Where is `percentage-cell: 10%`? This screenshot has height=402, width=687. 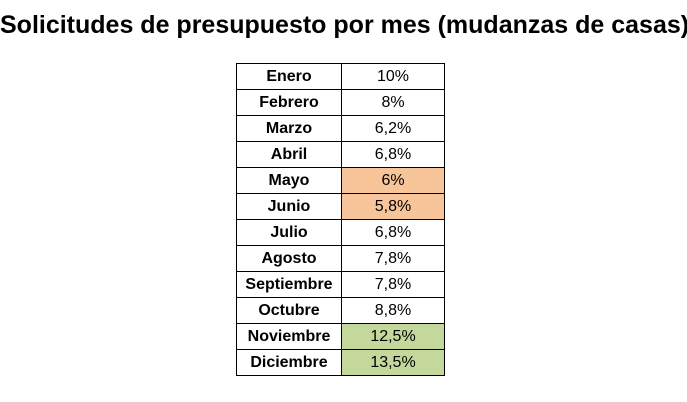
percentage-cell: 10% is located at coordinates (393, 76).